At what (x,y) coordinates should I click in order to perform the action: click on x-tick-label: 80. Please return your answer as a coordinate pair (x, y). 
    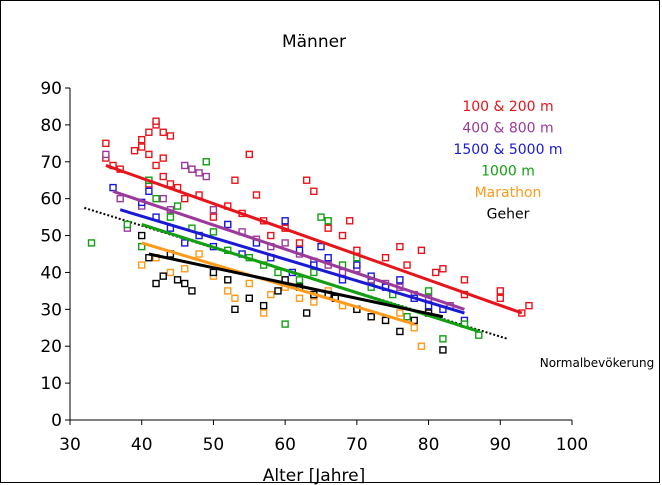
    Looking at the image, I should click on (429, 445).